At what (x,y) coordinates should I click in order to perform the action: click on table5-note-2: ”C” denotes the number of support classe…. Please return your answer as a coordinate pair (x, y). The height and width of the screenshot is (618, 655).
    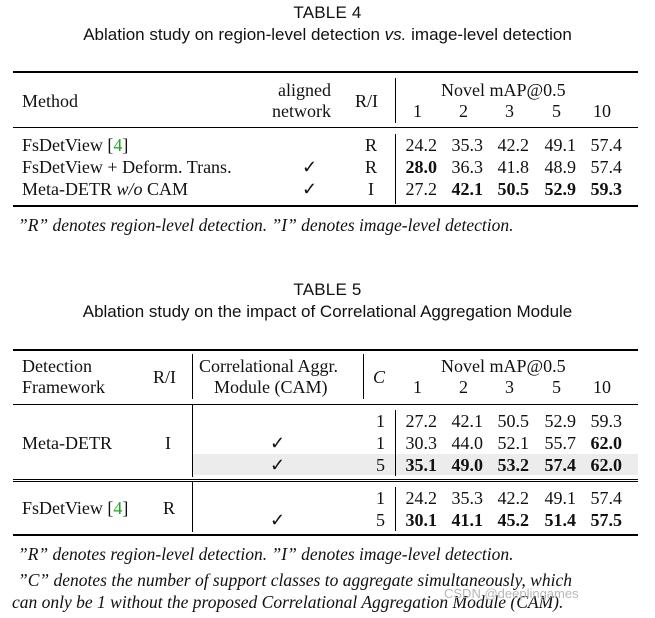
    Looking at the image, I should click on (295, 580).